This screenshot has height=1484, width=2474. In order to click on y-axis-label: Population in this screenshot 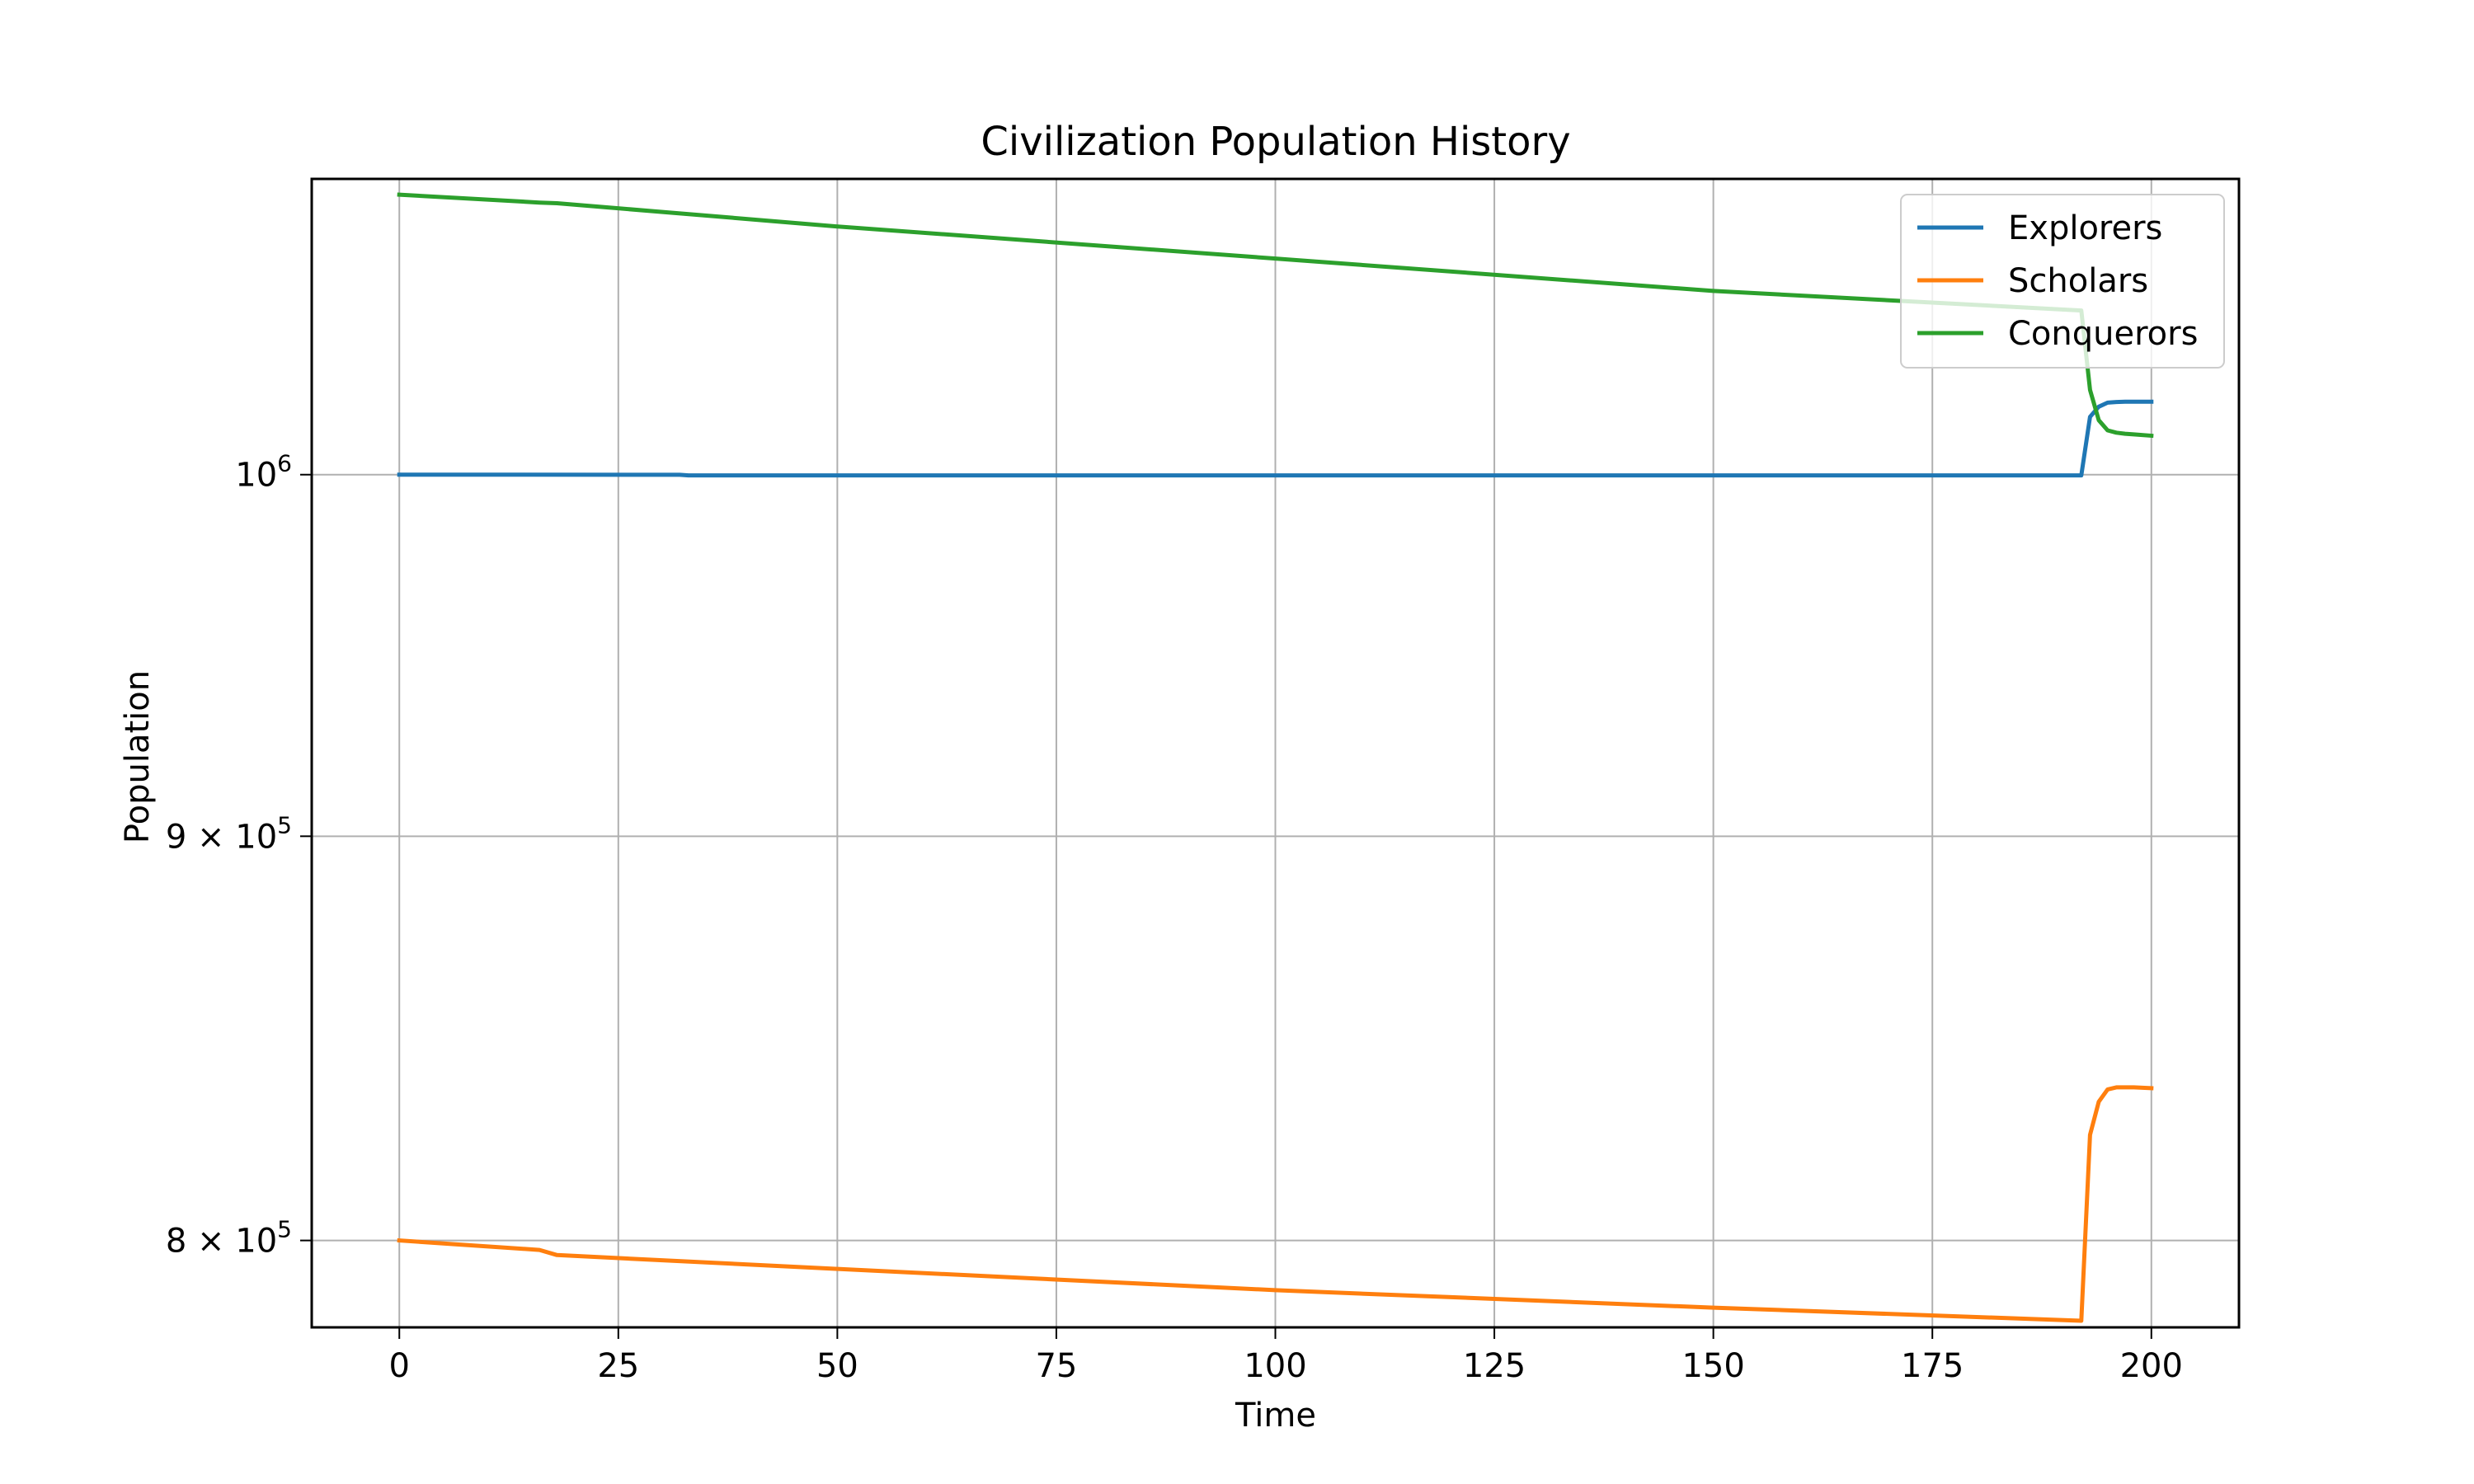, I will do `click(138, 756)`.